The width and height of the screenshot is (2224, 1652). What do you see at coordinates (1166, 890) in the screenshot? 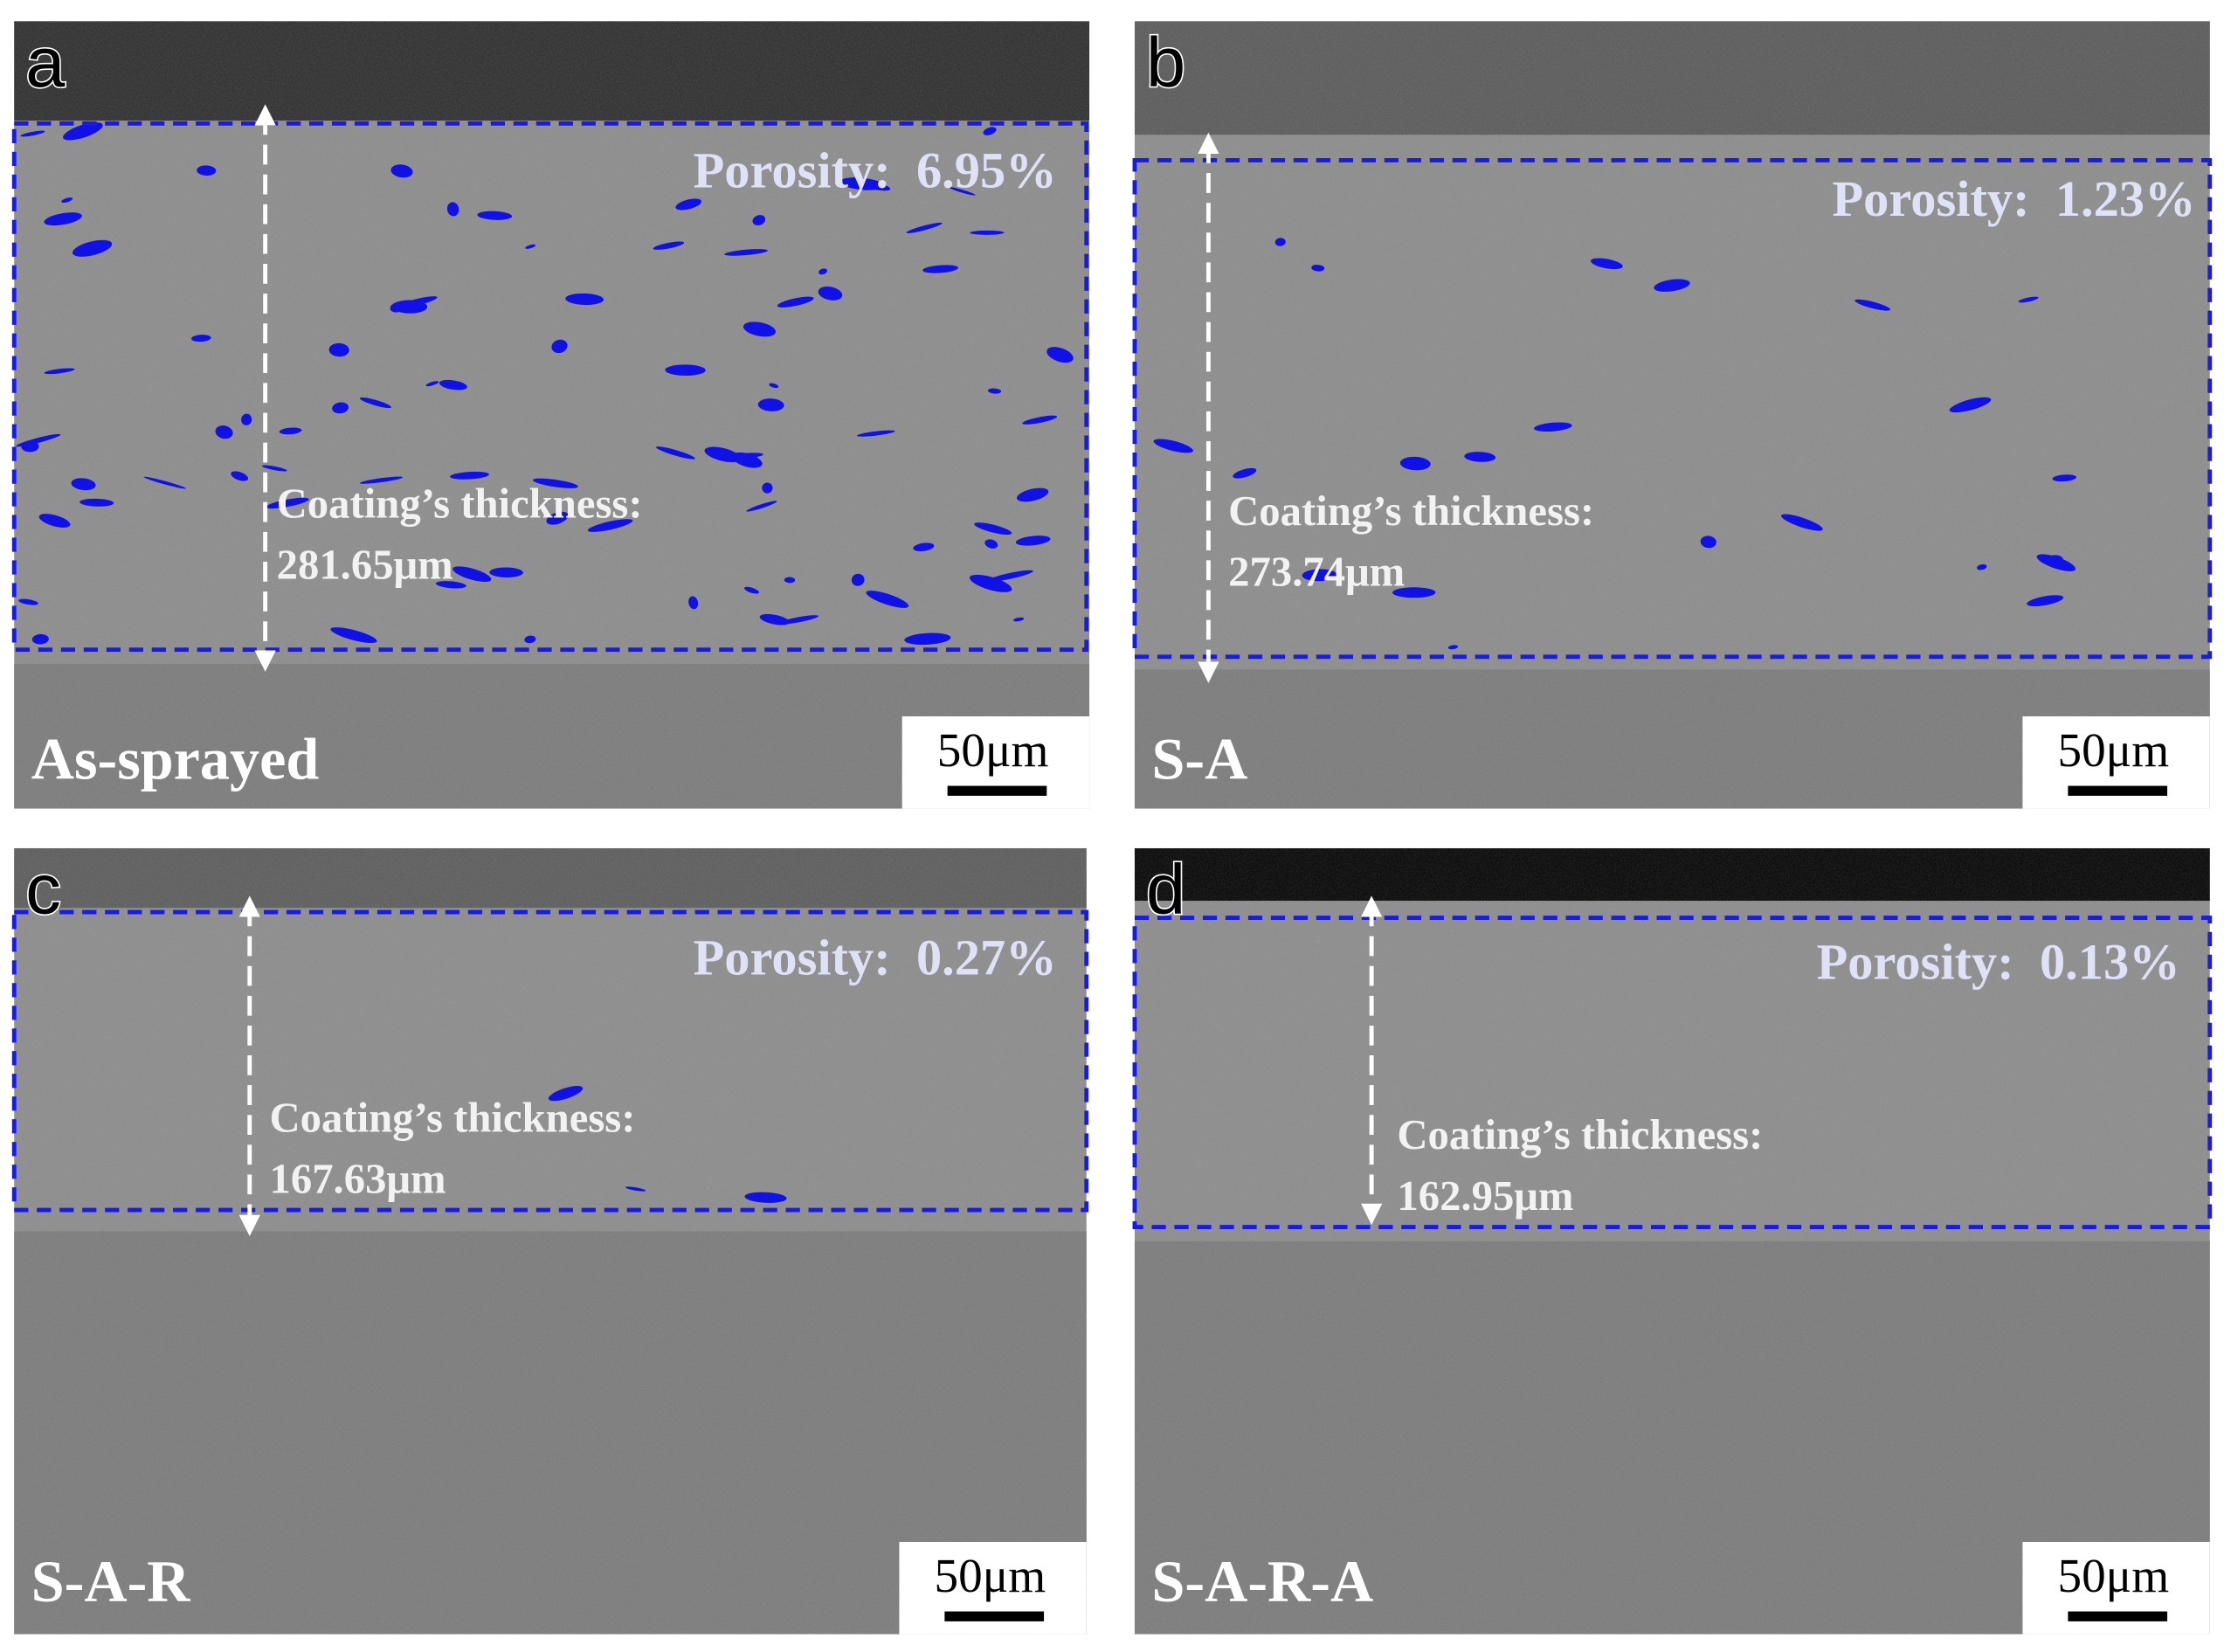
I see `panel-letter: d` at bounding box center [1166, 890].